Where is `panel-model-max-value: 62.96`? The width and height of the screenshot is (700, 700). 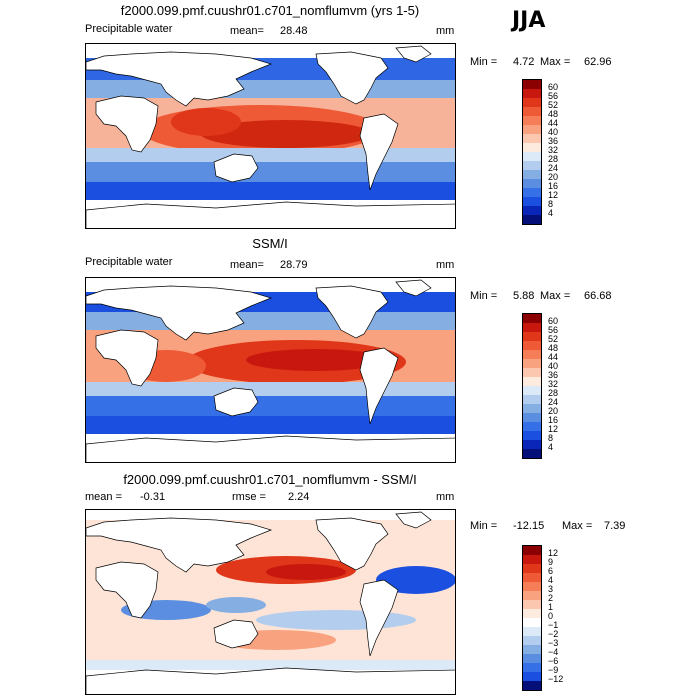
panel-model-max-value: 62.96 is located at coordinates (598, 62).